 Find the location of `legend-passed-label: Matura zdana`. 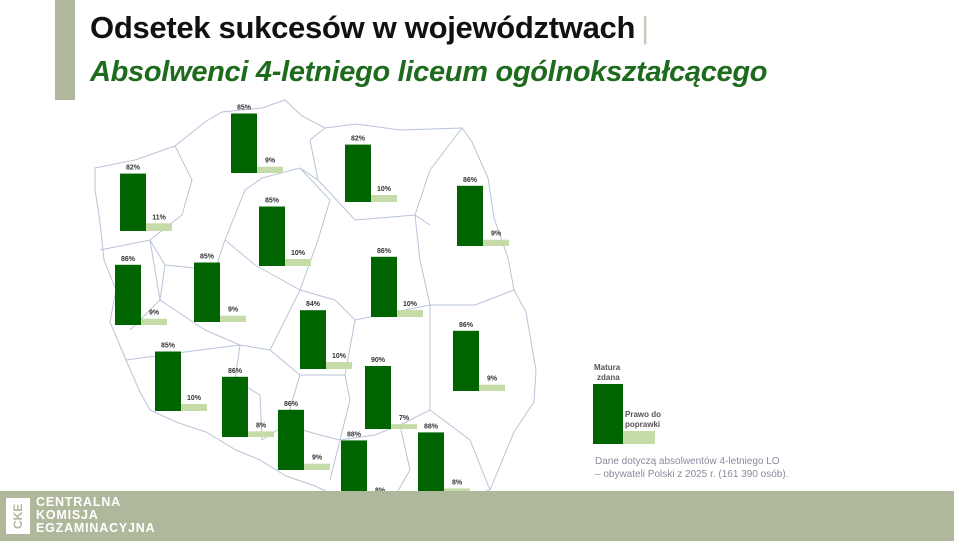

legend-passed-label: Matura zdana is located at coordinates (607, 373).